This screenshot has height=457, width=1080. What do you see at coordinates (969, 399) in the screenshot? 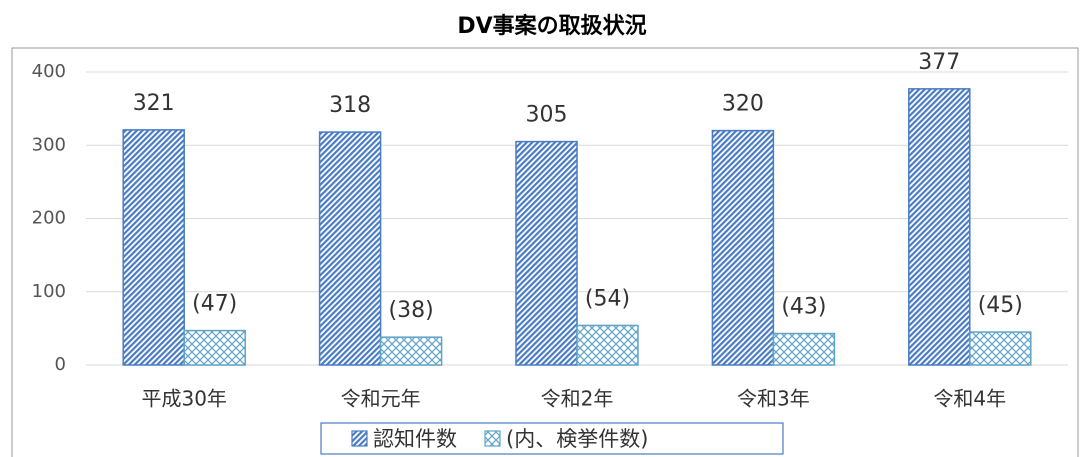
I see `x-tick-label: 令和4年` at bounding box center [969, 399].